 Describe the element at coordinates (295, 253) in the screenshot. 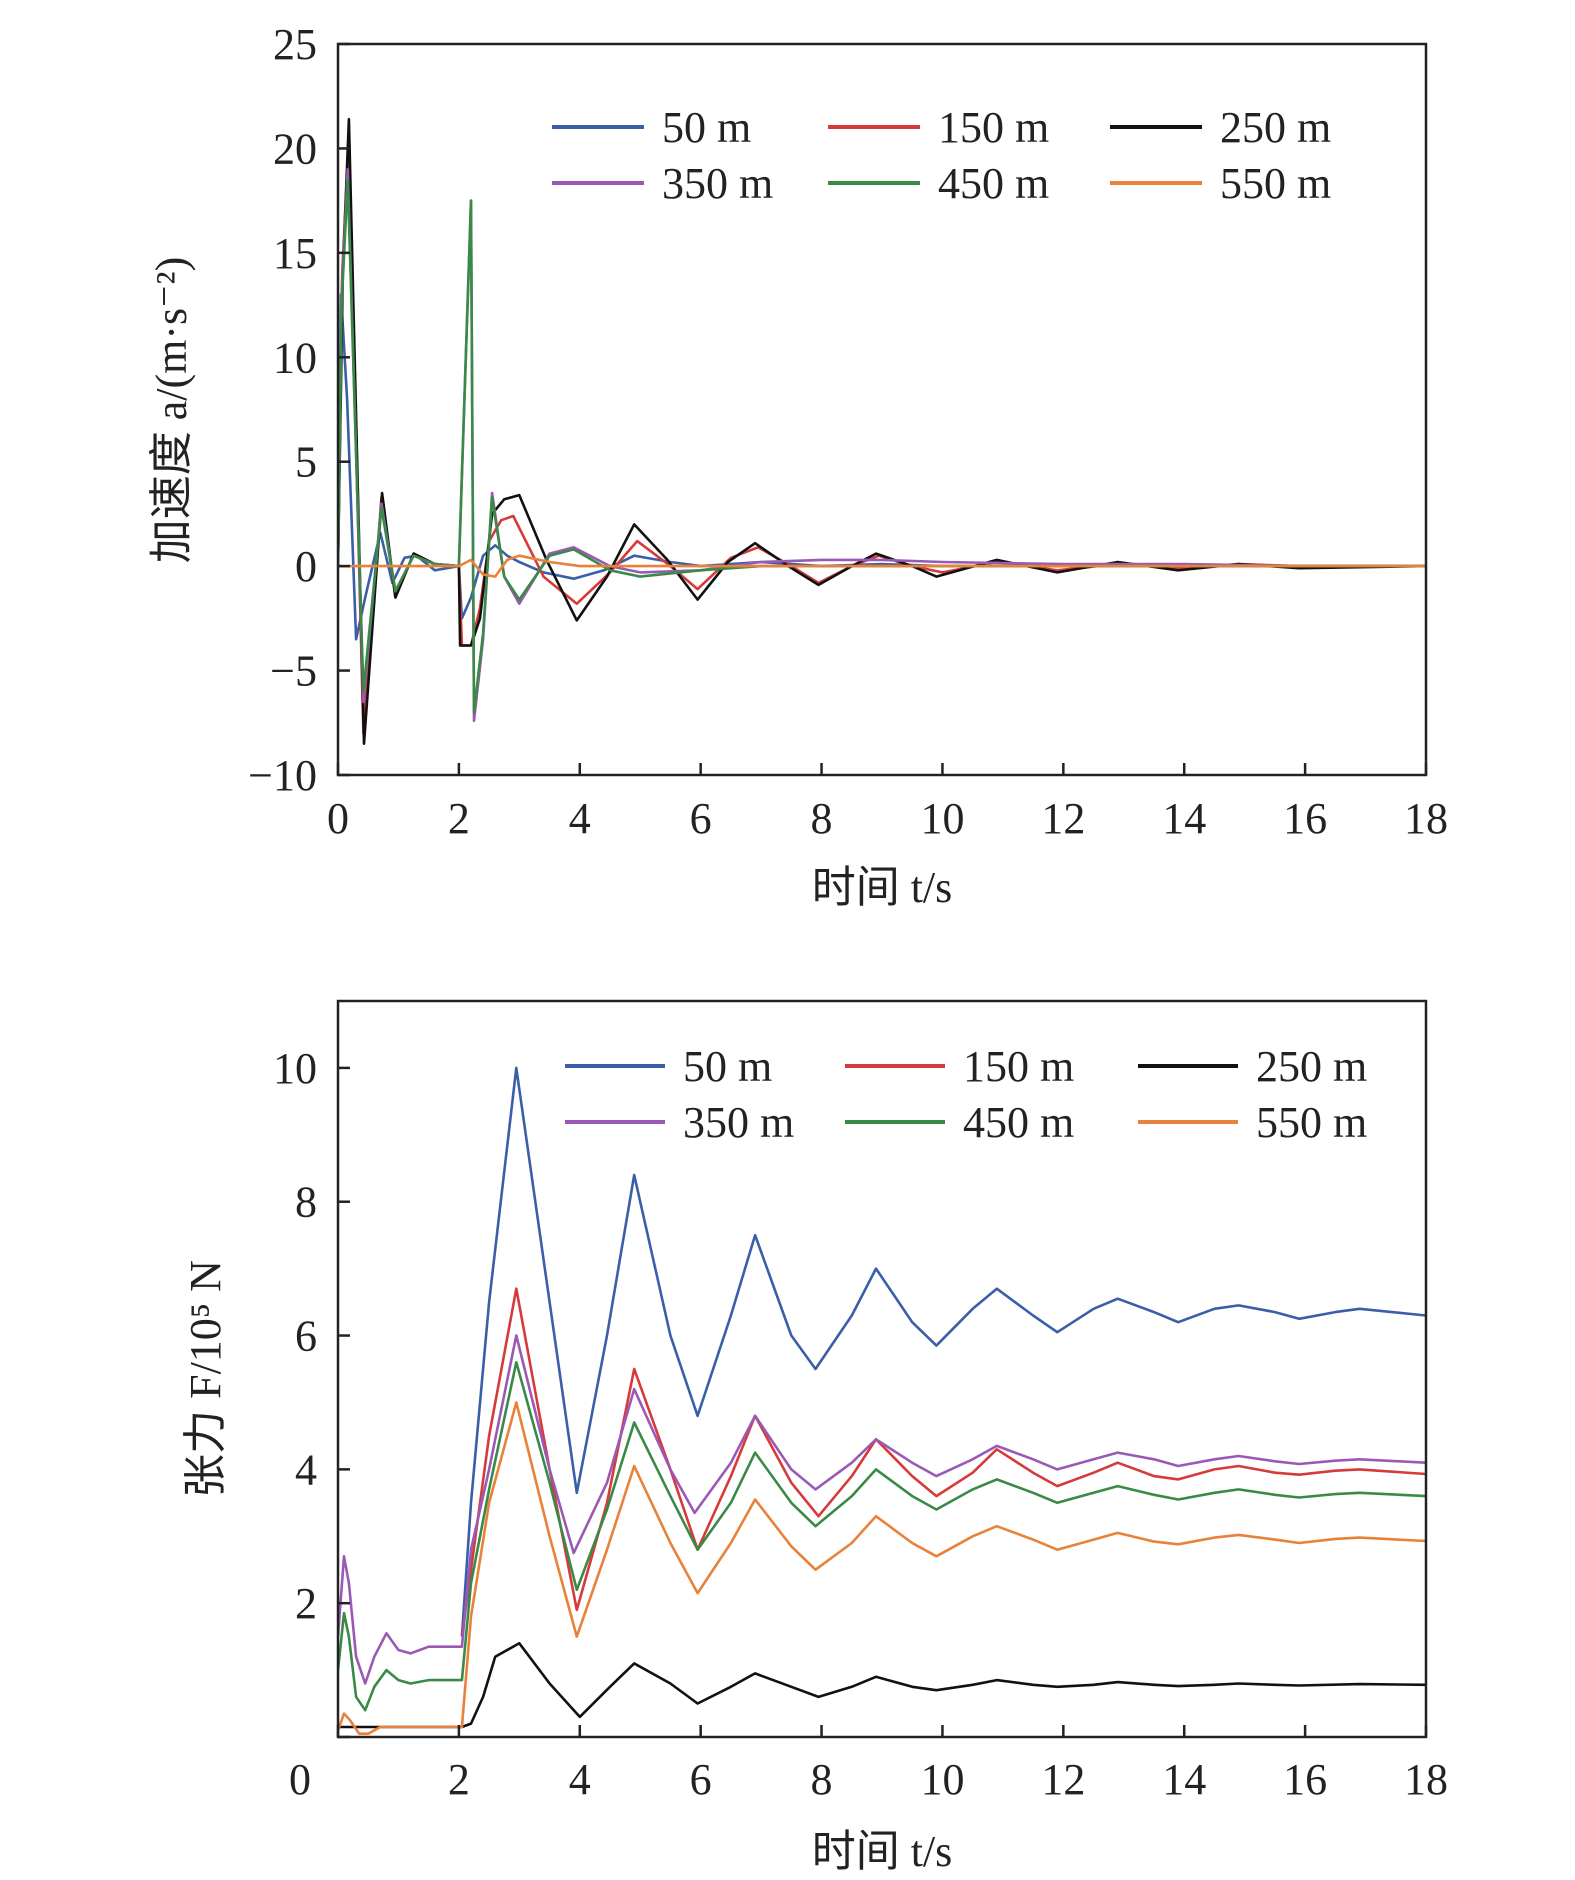

I see `y-tick-label: 15` at that location.